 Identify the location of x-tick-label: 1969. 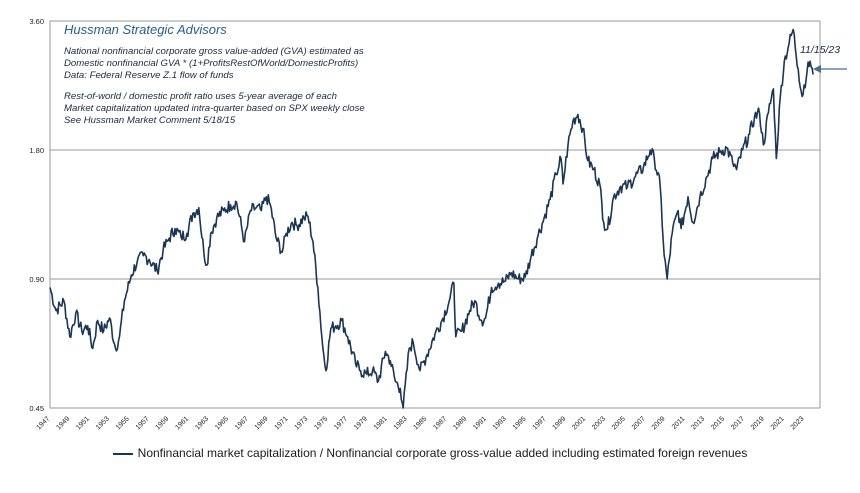
(262, 423).